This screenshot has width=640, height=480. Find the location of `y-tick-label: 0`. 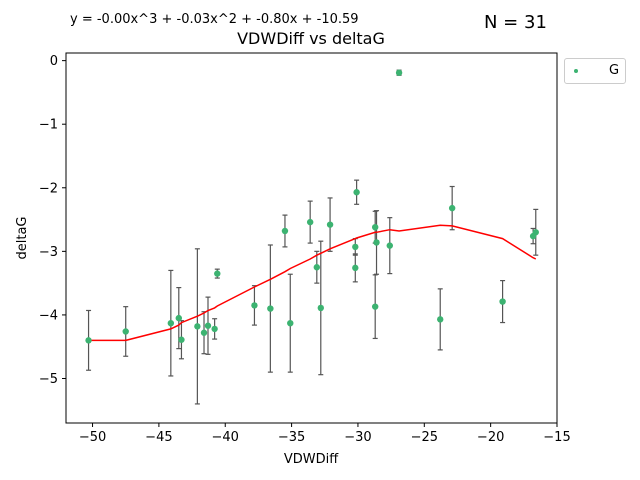

y-tick-label: 0 is located at coordinates (54, 61).